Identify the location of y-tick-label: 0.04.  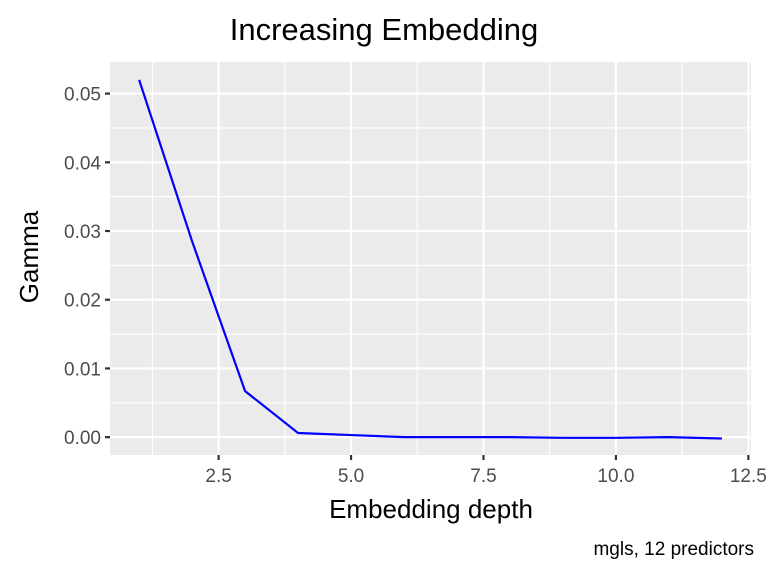
(82, 163).